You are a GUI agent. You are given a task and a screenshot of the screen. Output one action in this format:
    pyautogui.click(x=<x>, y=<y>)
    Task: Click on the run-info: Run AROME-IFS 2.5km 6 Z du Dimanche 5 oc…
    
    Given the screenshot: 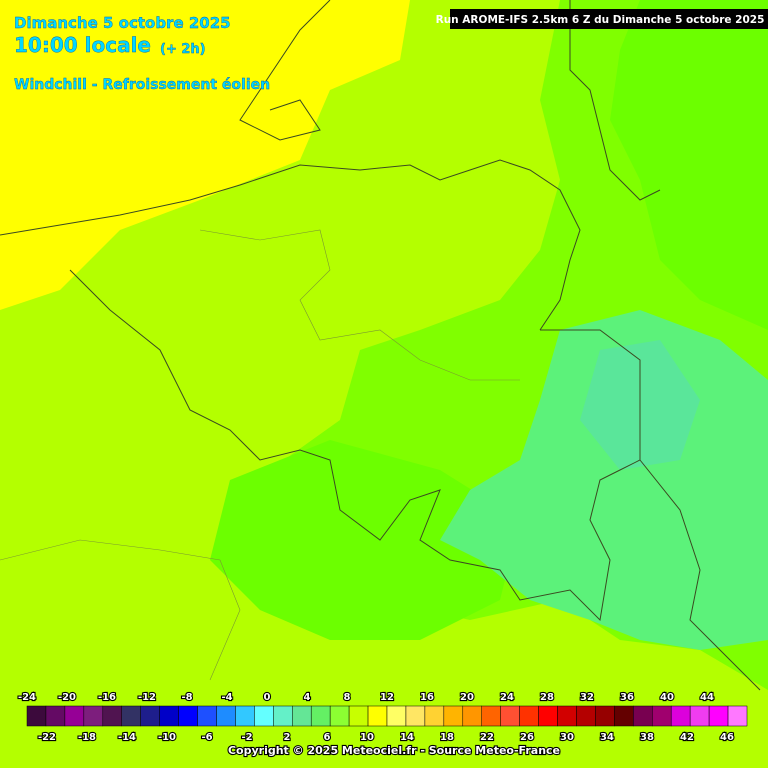 What is the action you would take?
    pyautogui.click(x=600, y=20)
    